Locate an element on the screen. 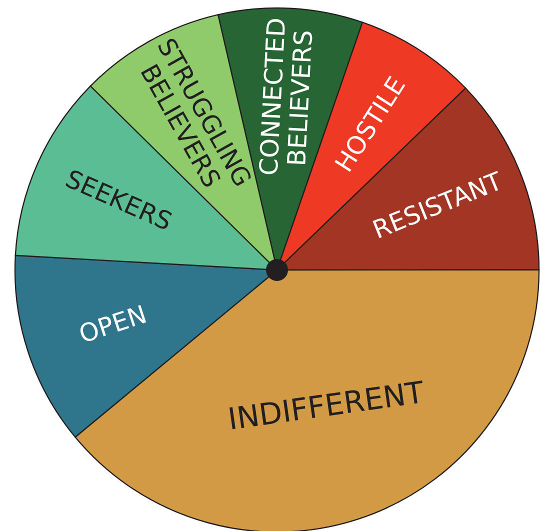 The width and height of the screenshot is (548, 531). slice-label: INDIFFERENT is located at coordinates (326, 406).